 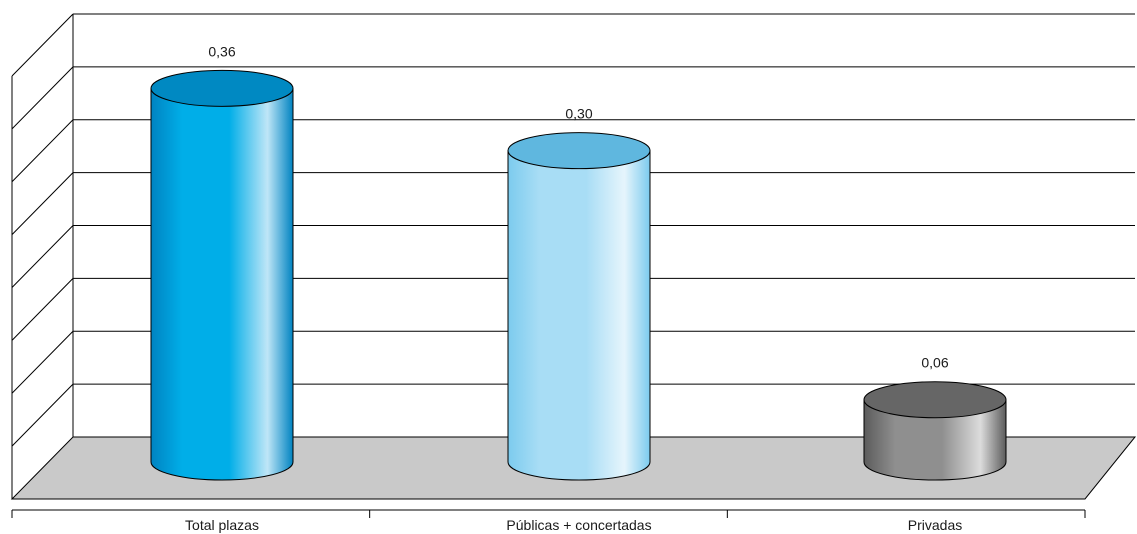 I want to click on data-label: 0,30, so click(x=578, y=114).